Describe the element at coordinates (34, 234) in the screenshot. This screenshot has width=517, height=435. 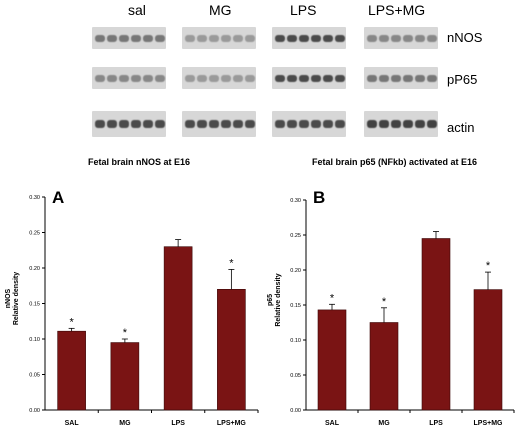
I see `chart-a-y-tick-label: 0.25` at that location.